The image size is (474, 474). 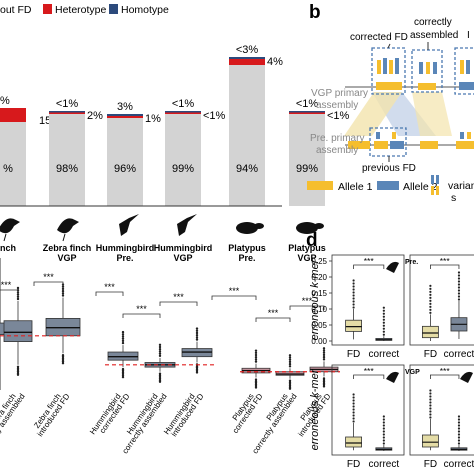 I want to click on vgp-allele1-block, so click(x=389, y=86).